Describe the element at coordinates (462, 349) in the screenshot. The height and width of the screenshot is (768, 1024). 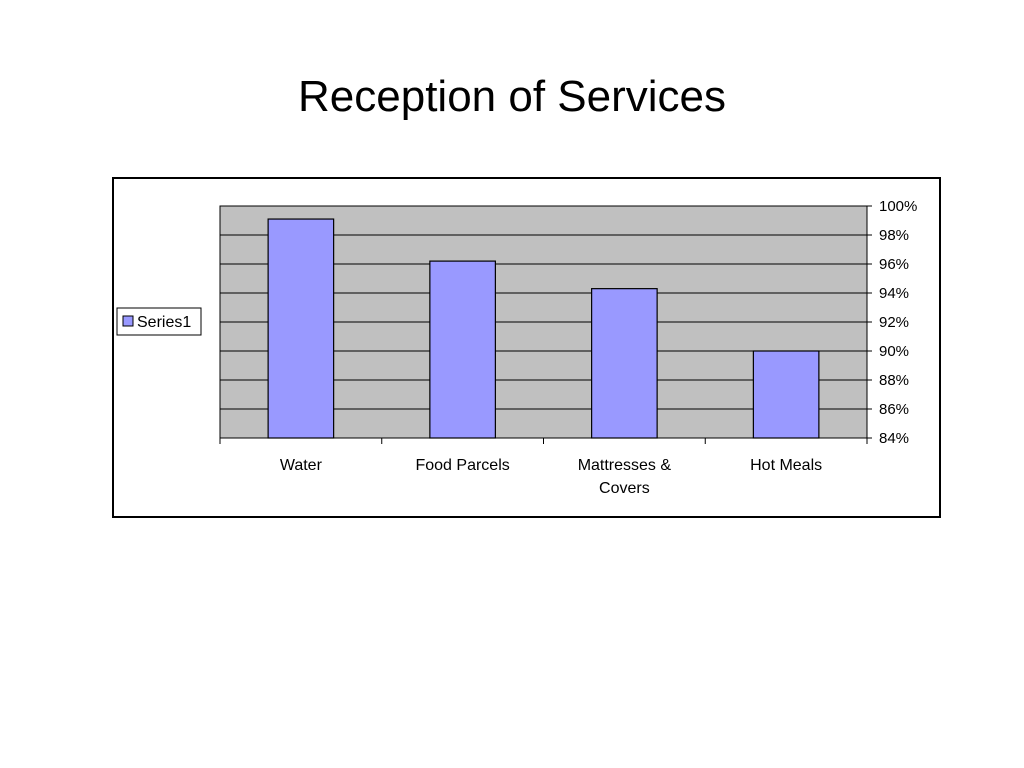
I see `bar-food-parcels` at that location.